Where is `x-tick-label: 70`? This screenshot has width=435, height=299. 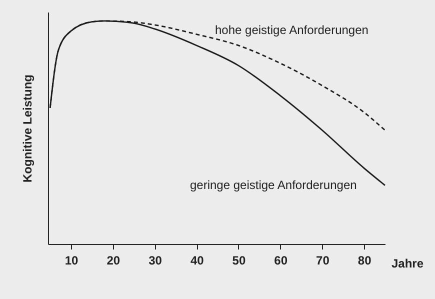 x-tick-label: 70 is located at coordinates (323, 261).